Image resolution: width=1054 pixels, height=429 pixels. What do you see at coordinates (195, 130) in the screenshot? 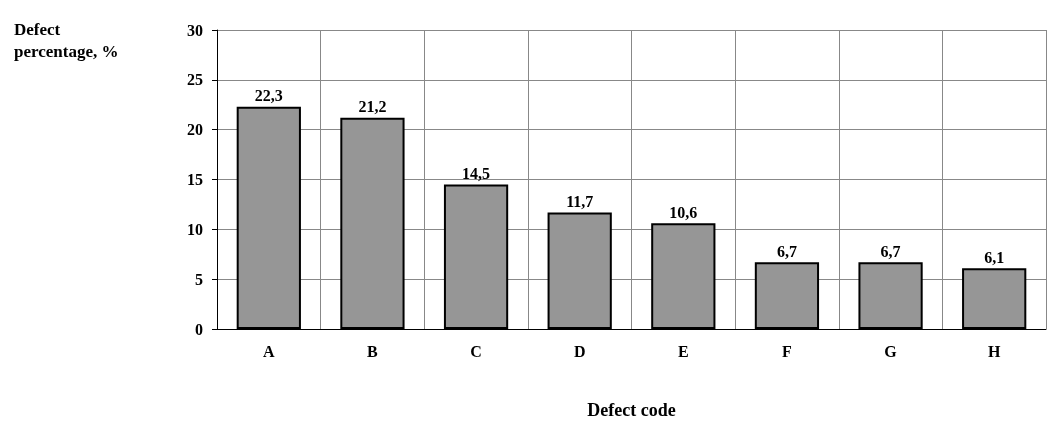
I see `y-tick-label: 20` at bounding box center [195, 130].